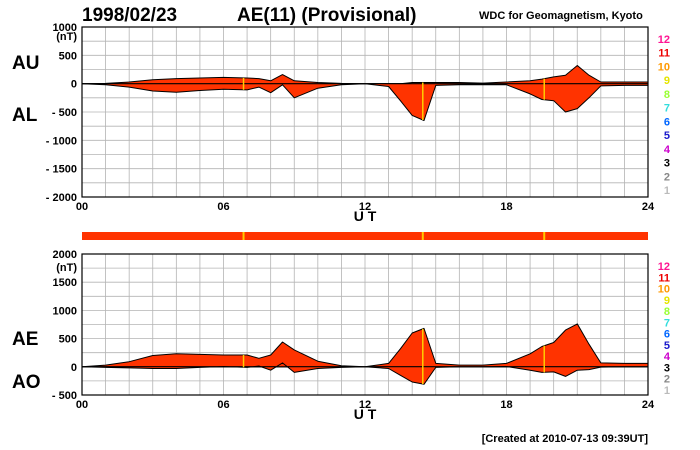 Image resolution: width=700 pixels, height=450 pixels. What do you see at coordinates (365, 345) in the screenshot?
I see `ae-series-area` at bounding box center [365, 345].